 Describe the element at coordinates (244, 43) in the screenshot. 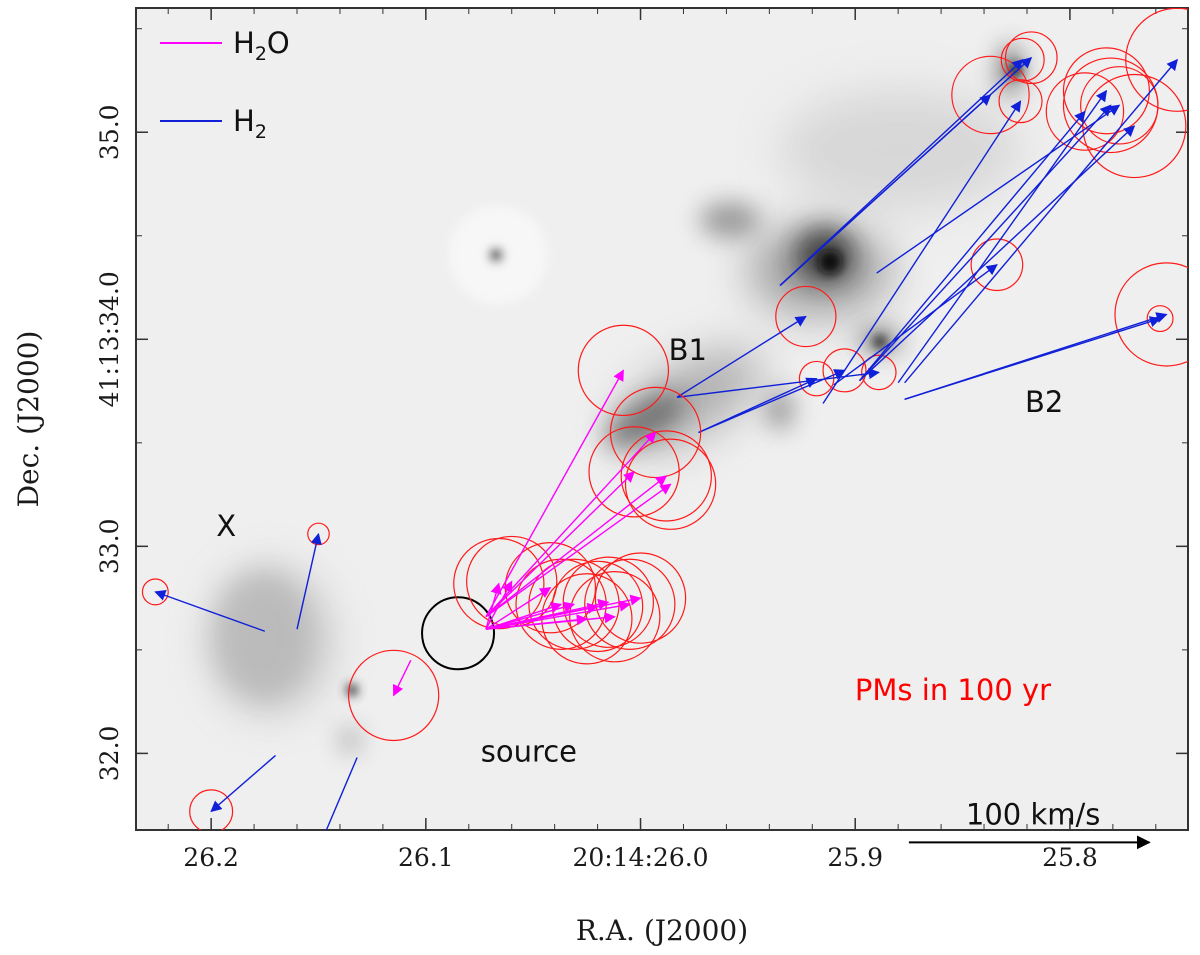

I see `legend-h2o-main: H` at that location.